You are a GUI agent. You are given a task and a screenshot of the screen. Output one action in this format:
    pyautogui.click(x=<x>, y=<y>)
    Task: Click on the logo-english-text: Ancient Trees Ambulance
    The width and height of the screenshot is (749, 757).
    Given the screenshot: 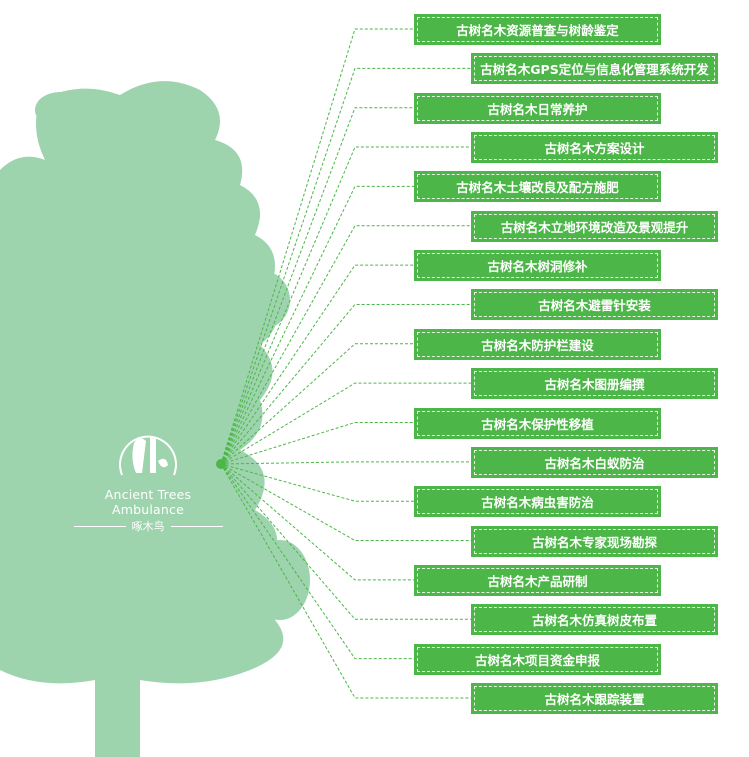 What is the action you would take?
    pyautogui.click(x=148, y=502)
    